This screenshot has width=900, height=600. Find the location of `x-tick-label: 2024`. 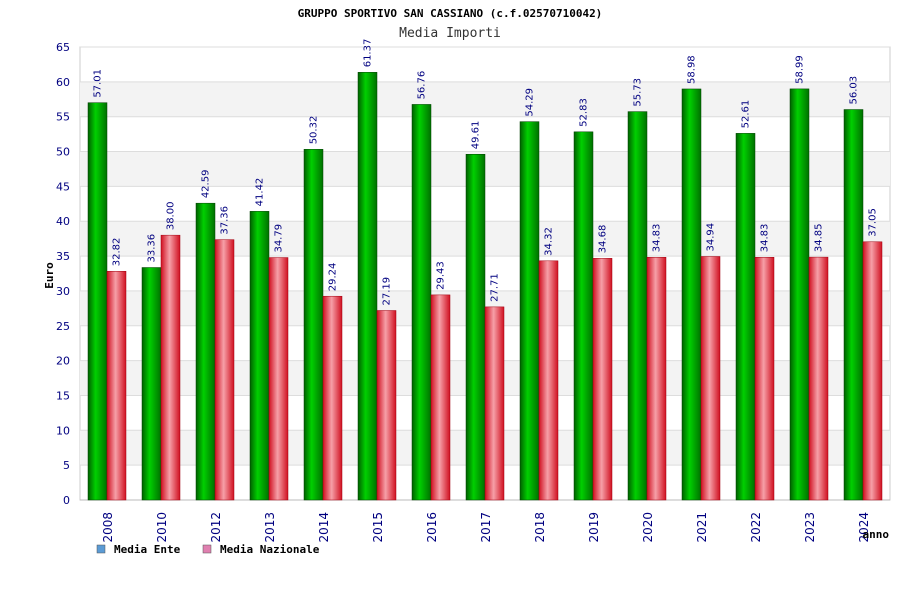

x-tick-label: 2024 is located at coordinates (864, 527).